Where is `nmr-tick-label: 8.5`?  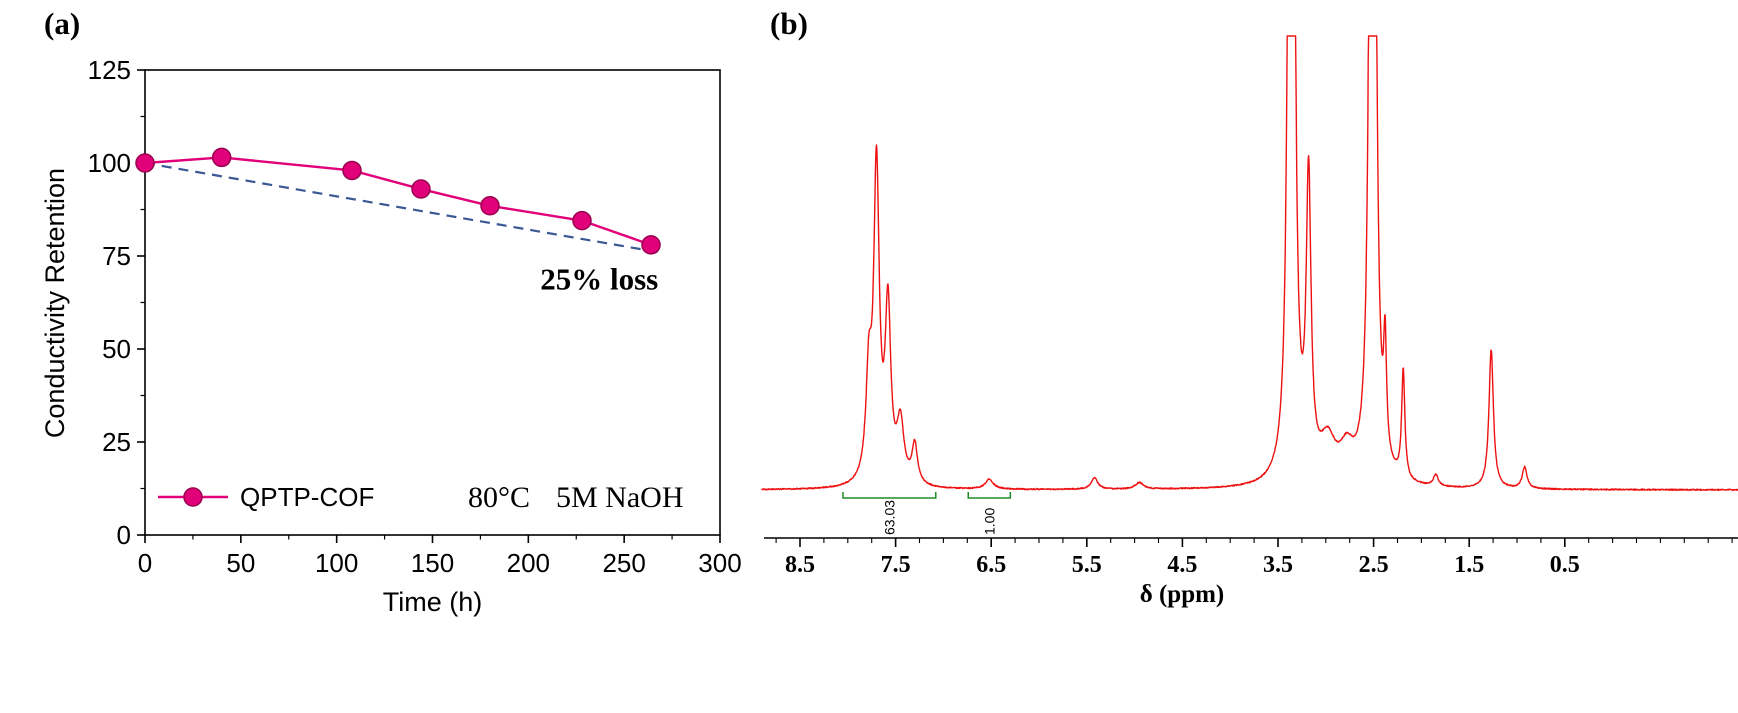 nmr-tick-label: 8.5 is located at coordinates (800, 565).